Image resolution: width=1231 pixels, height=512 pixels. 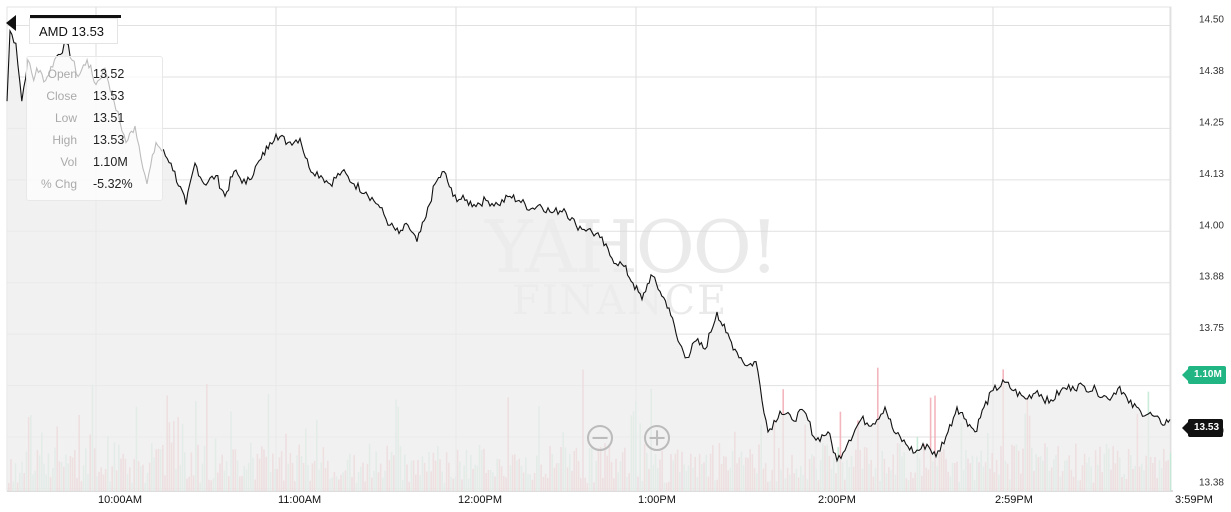 What do you see at coordinates (480, 500) in the screenshot?
I see `x-tick-label: 12:00PM` at bounding box center [480, 500].